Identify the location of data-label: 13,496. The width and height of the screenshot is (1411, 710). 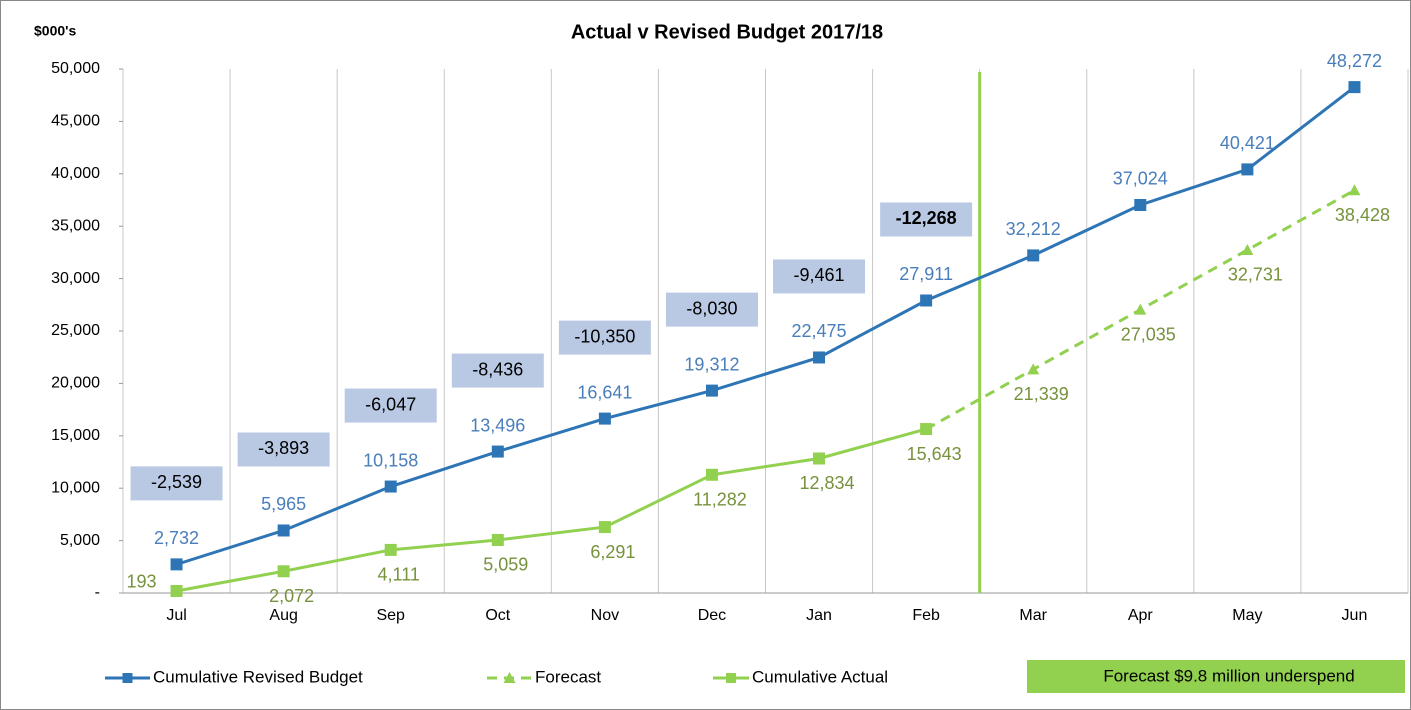
(497, 425).